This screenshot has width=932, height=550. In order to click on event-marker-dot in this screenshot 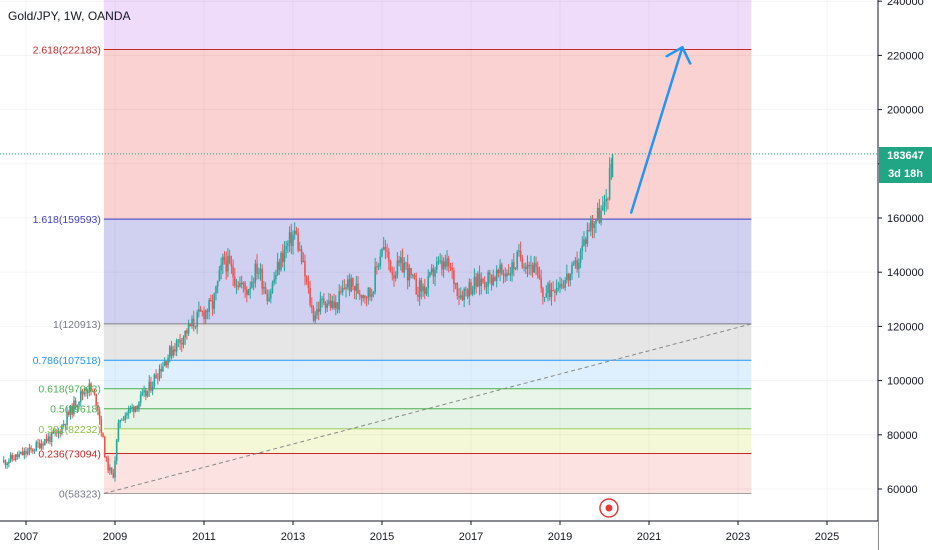, I will do `click(609, 508)`.